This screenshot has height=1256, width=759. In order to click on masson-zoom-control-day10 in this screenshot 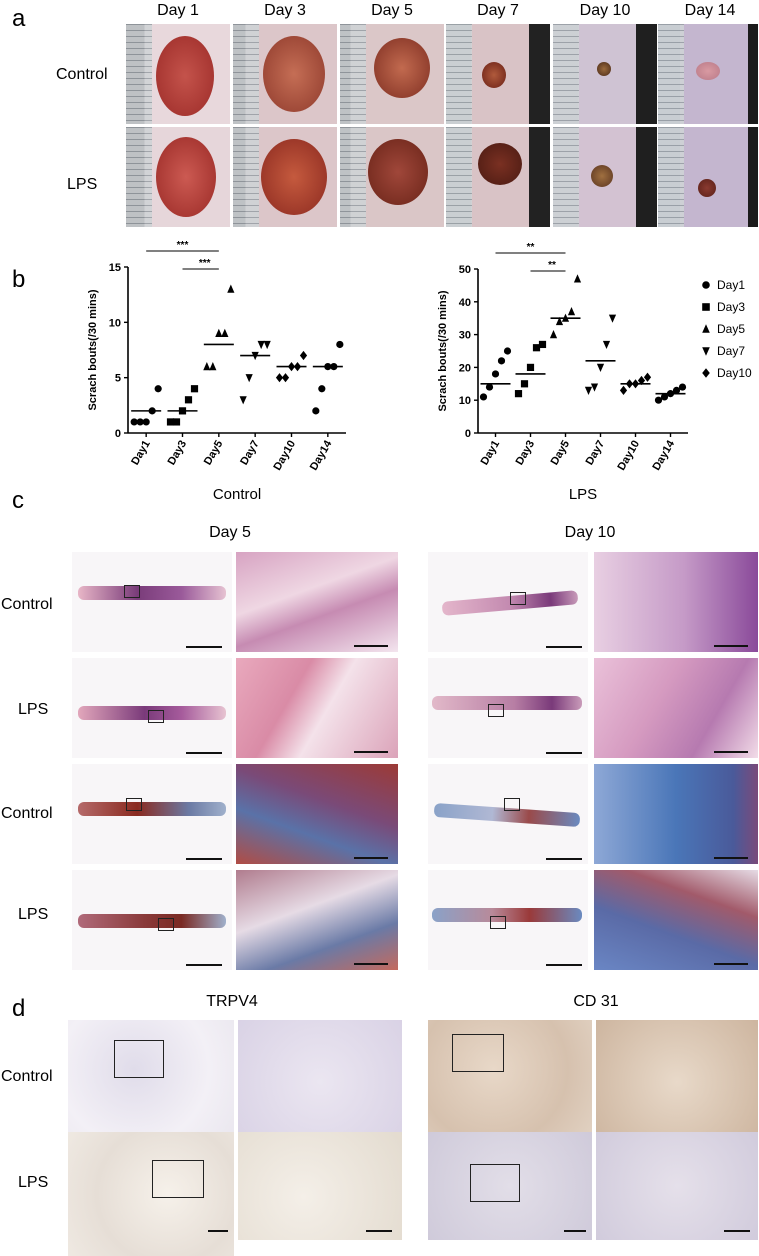, I will do `click(676, 814)`.